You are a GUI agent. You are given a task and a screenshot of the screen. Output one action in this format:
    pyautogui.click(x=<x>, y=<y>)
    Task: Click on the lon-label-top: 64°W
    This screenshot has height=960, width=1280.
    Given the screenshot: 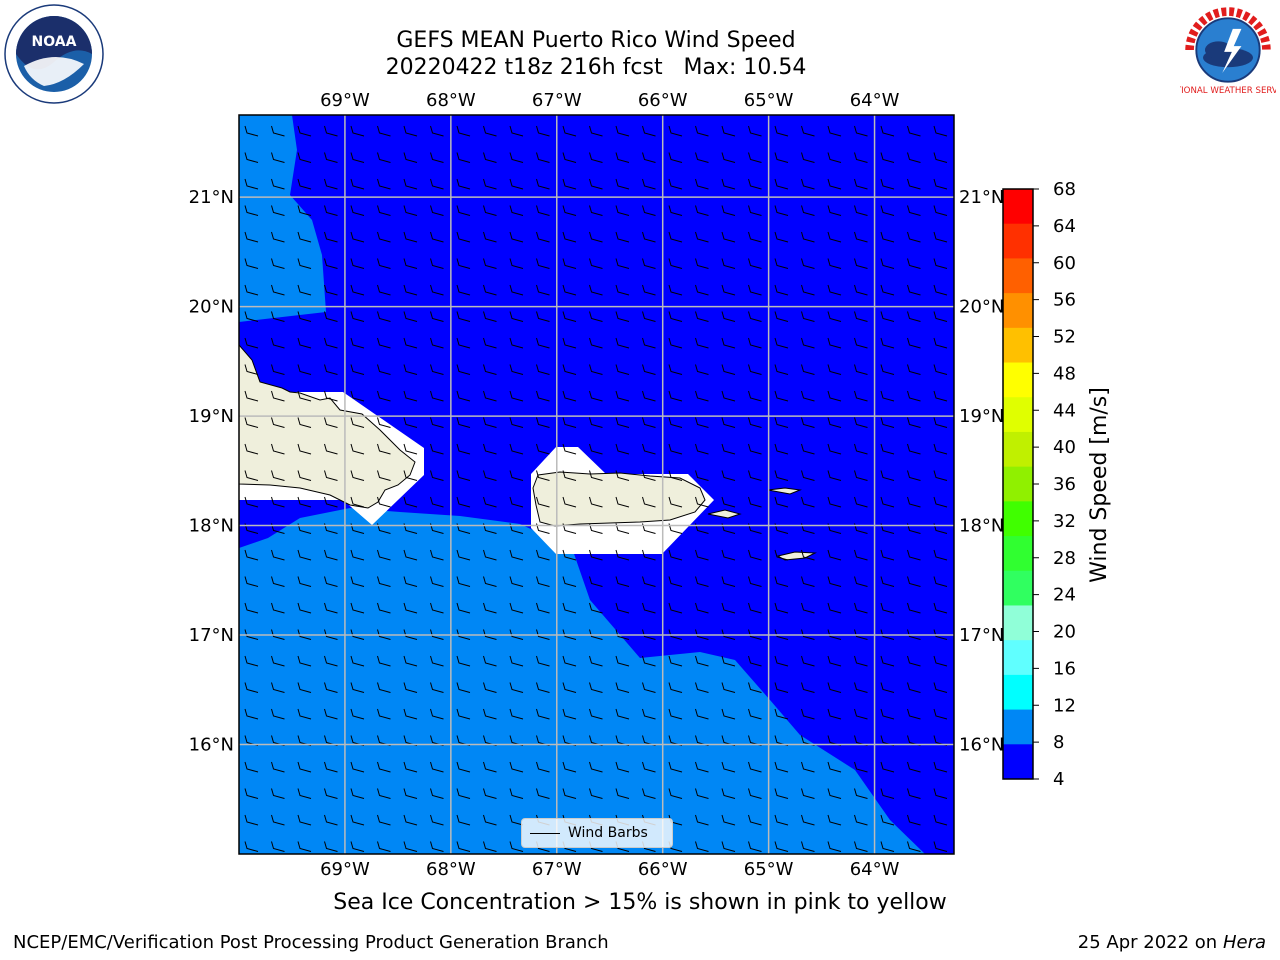 What is the action you would take?
    pyautogui.click(x=875, y=100)
    